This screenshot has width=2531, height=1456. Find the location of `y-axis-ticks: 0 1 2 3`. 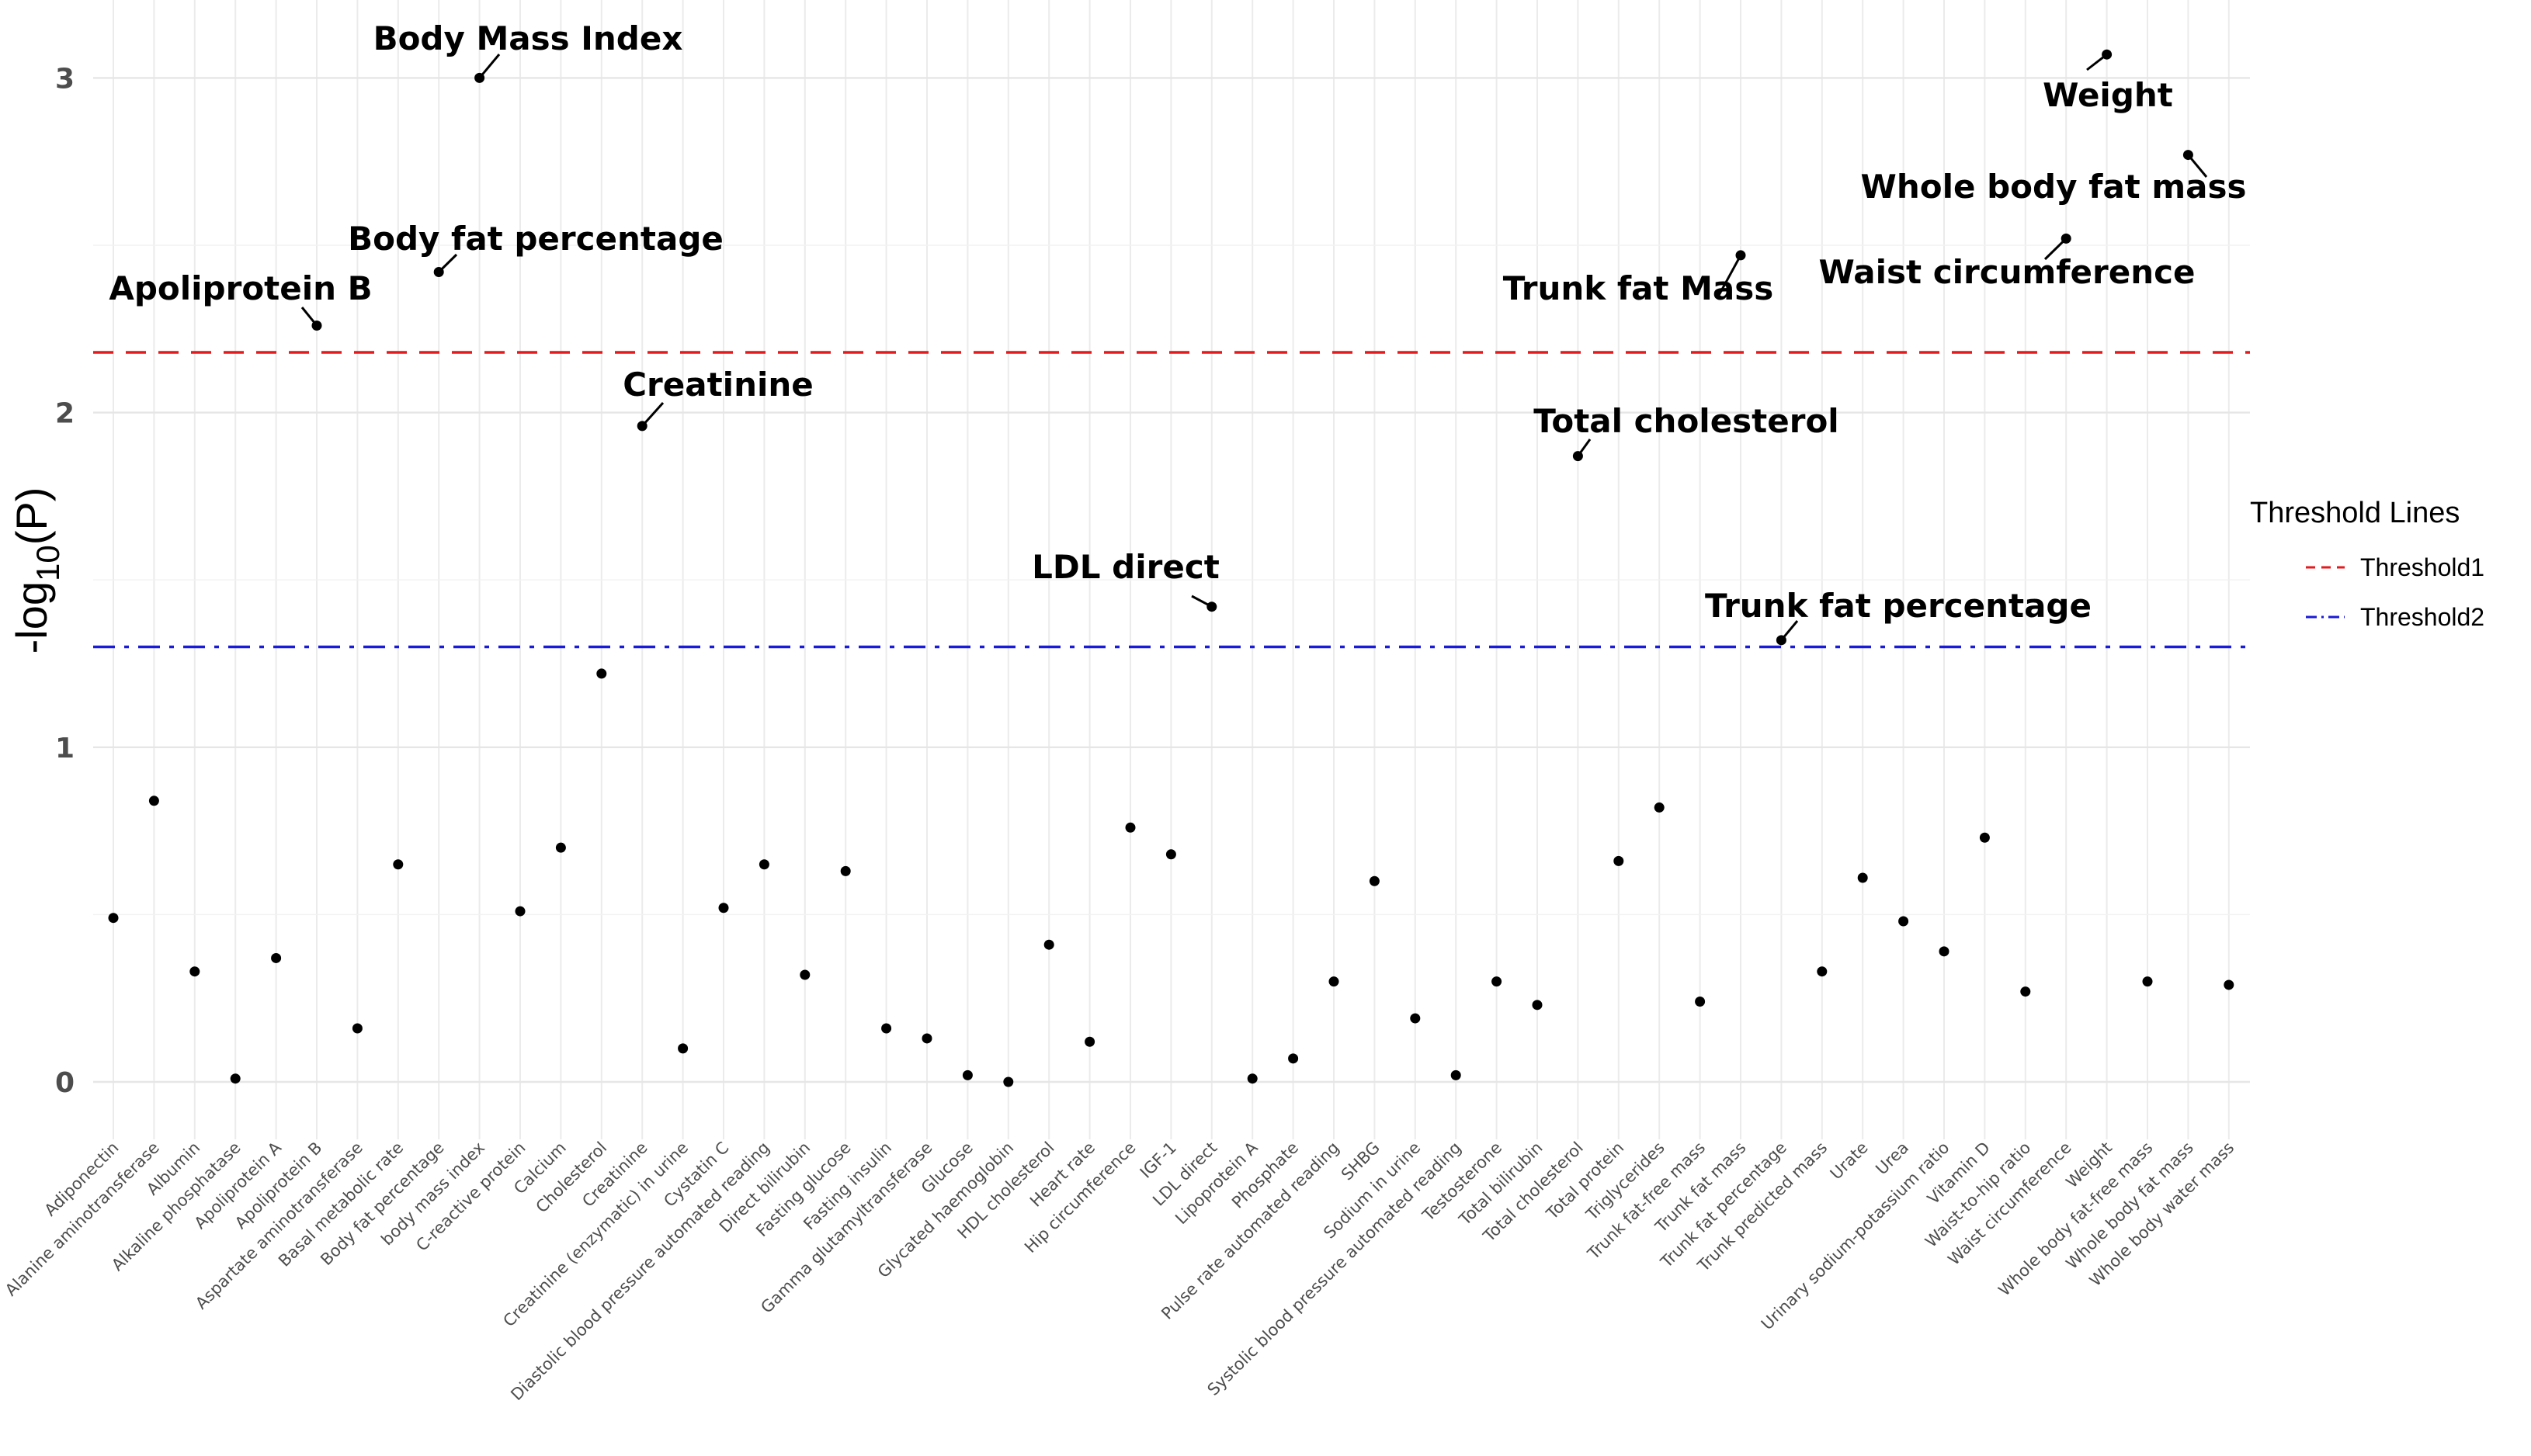

y-axis-ticks: 0 1 2 3 is located at coordinates (65, 581).